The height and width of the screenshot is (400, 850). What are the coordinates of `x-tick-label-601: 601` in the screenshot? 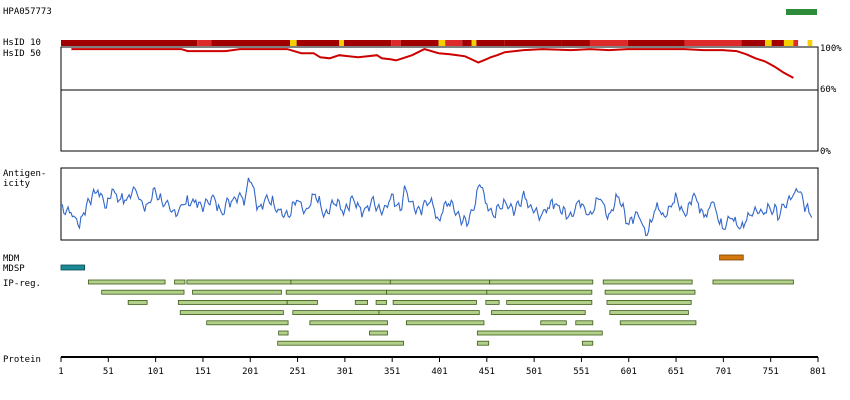 It's located at (629, 372).